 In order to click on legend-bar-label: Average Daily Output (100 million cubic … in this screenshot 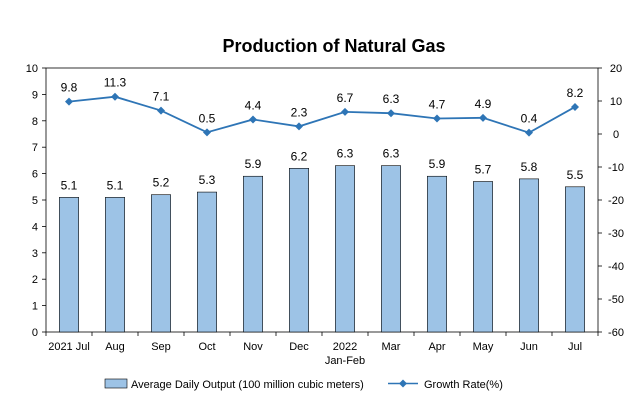, I will do `click(247, 385)`.